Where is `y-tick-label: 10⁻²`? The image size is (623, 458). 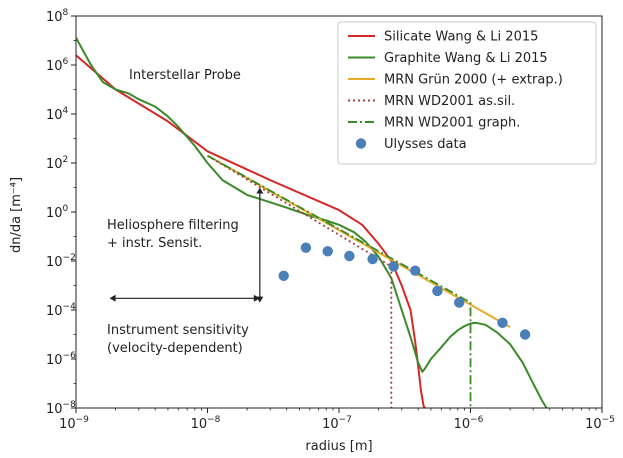
y-tick-label: 10⁻² is located at coordinates (61, 261).